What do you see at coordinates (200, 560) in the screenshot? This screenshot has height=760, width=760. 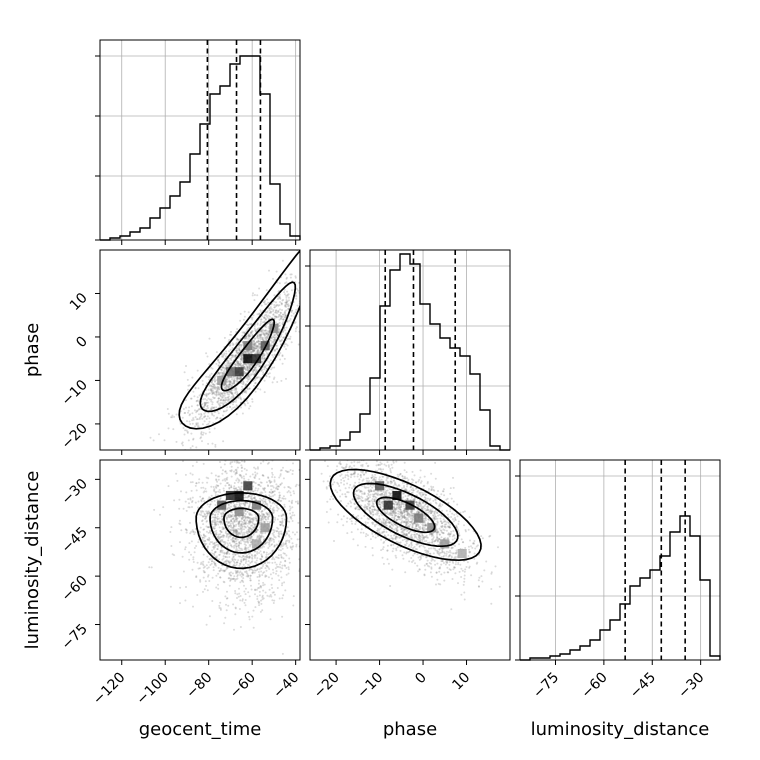 I see `panel-frame` at bounding box center [200, 560].